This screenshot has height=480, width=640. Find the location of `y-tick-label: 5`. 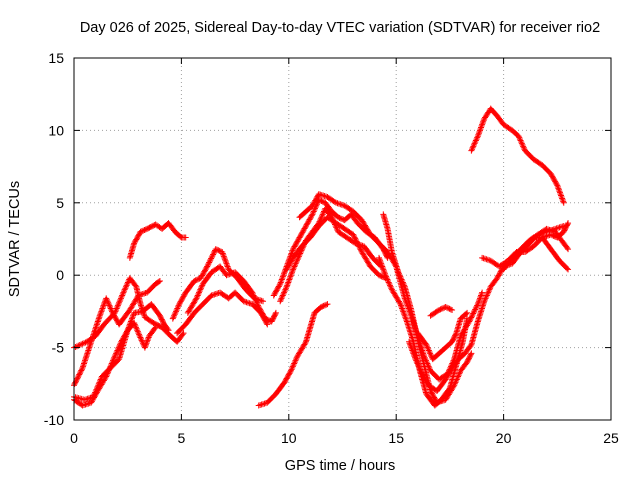

y-tick-label: 5 is located at coordinates (60, 203).